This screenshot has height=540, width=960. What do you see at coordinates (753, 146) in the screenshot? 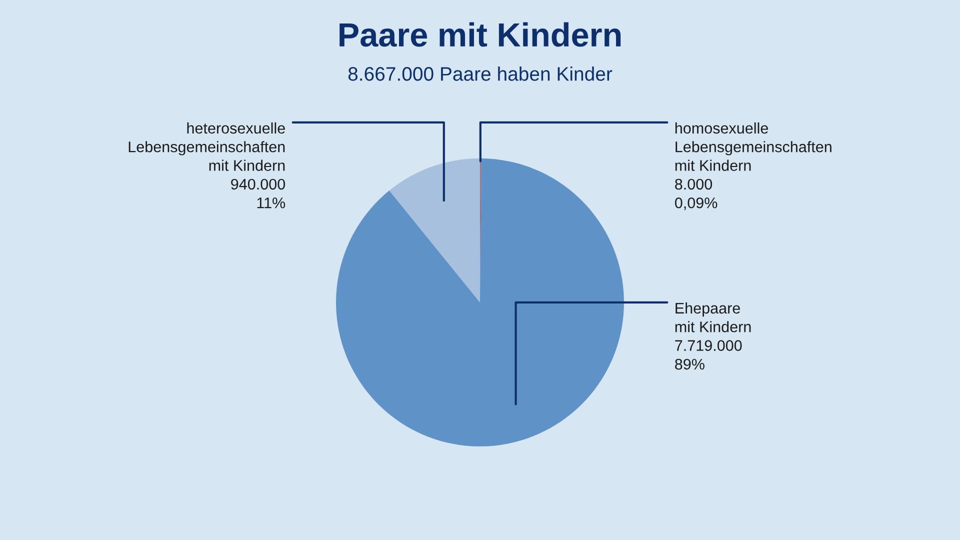
I see `slice-label: homosexuelle Lebensgemeinschaften mit Kindern` at bounding box center [753, 146].